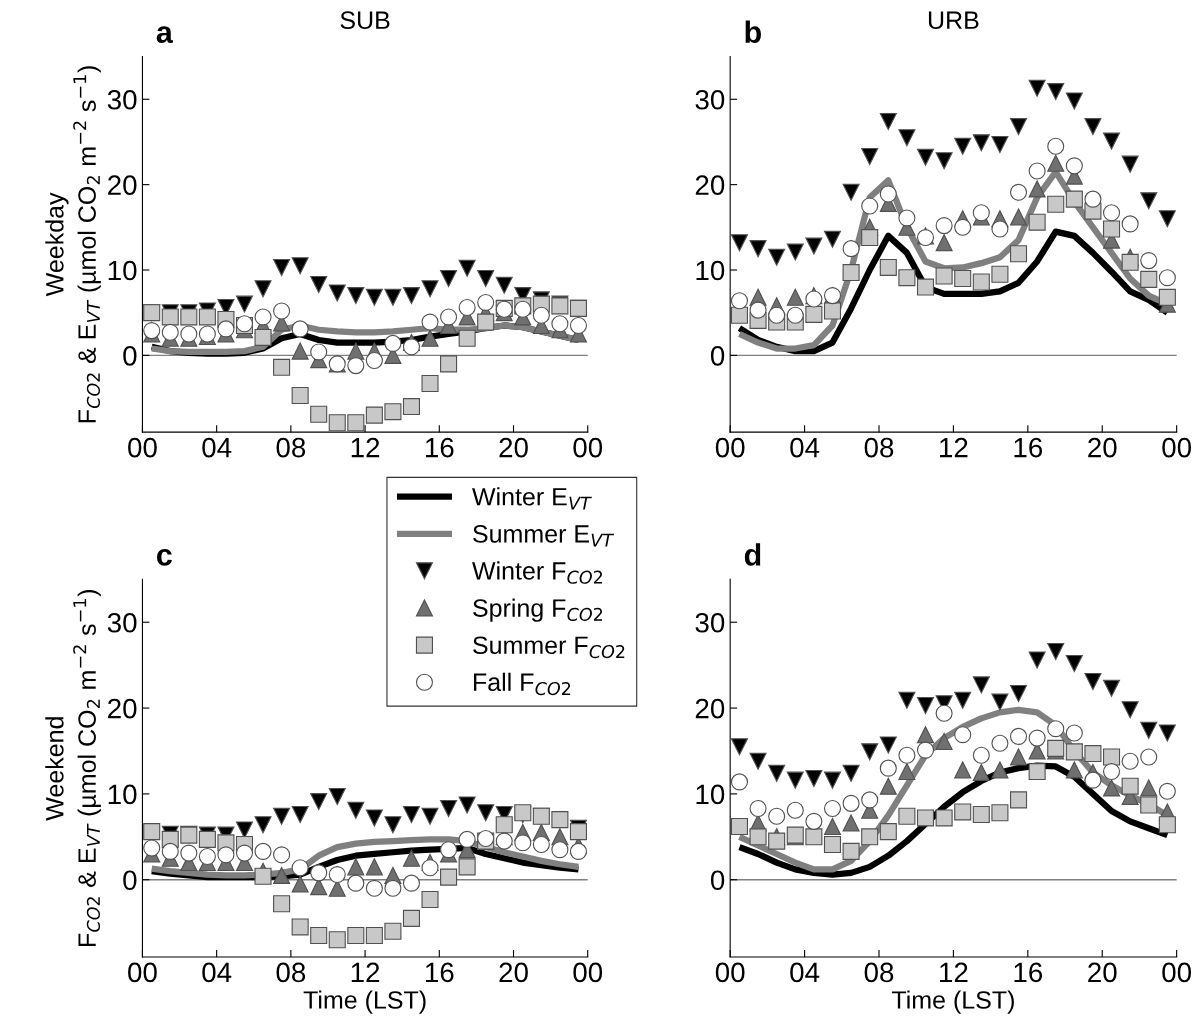 The height and width of the screenshot is (1029, 1197). Describe the element at coordinates (73, 767) in the screenshot. I see `text: Weekend F$_{CO2}$ & E$_{VT}$ (µmol CO$_{2}$ m$^{−2}$ s$^{−1}$)` at that location.